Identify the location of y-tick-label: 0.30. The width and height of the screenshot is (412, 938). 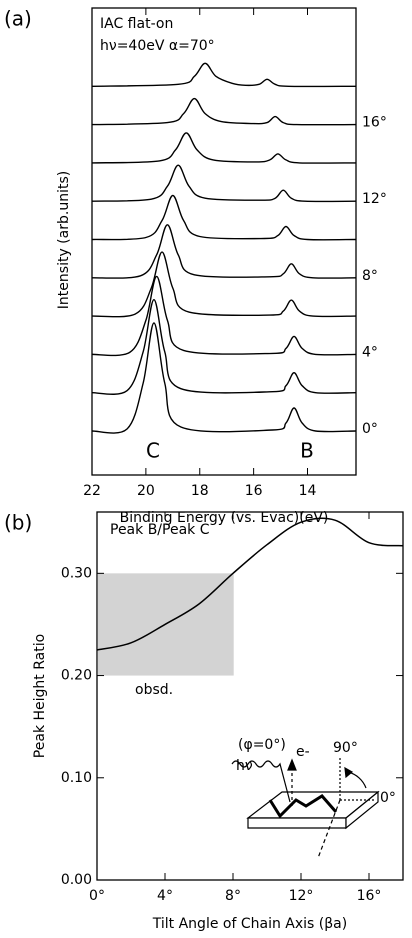
(76, 573).